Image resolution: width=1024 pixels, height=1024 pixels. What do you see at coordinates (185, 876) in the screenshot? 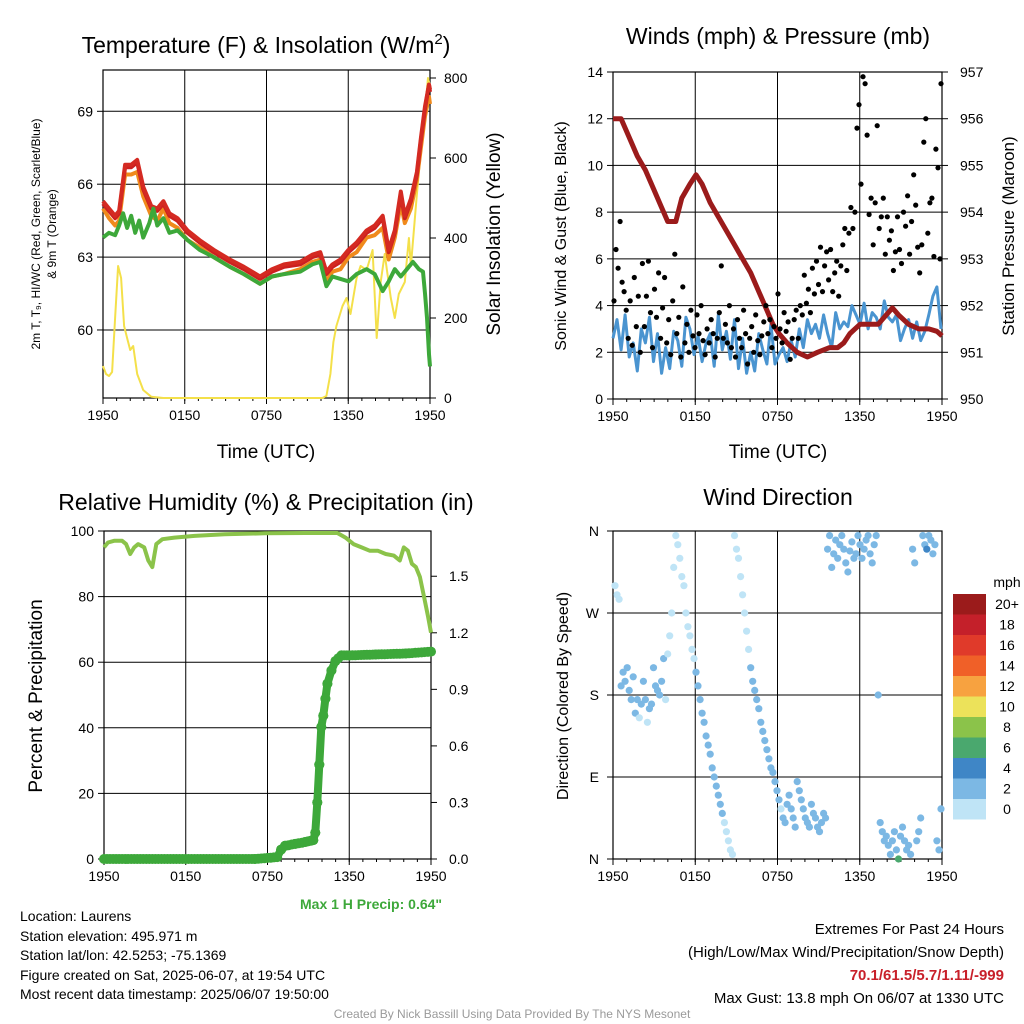
I see `x-tick-label: 0150` at bounding box center [185, 876].